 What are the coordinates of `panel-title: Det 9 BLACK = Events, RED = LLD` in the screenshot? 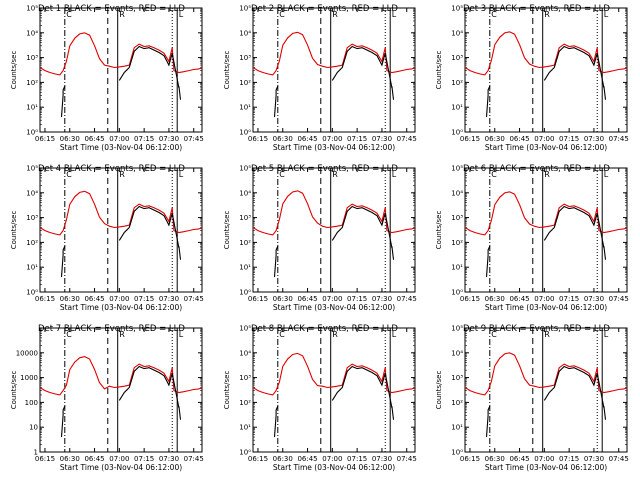 It's located at (536, 329).